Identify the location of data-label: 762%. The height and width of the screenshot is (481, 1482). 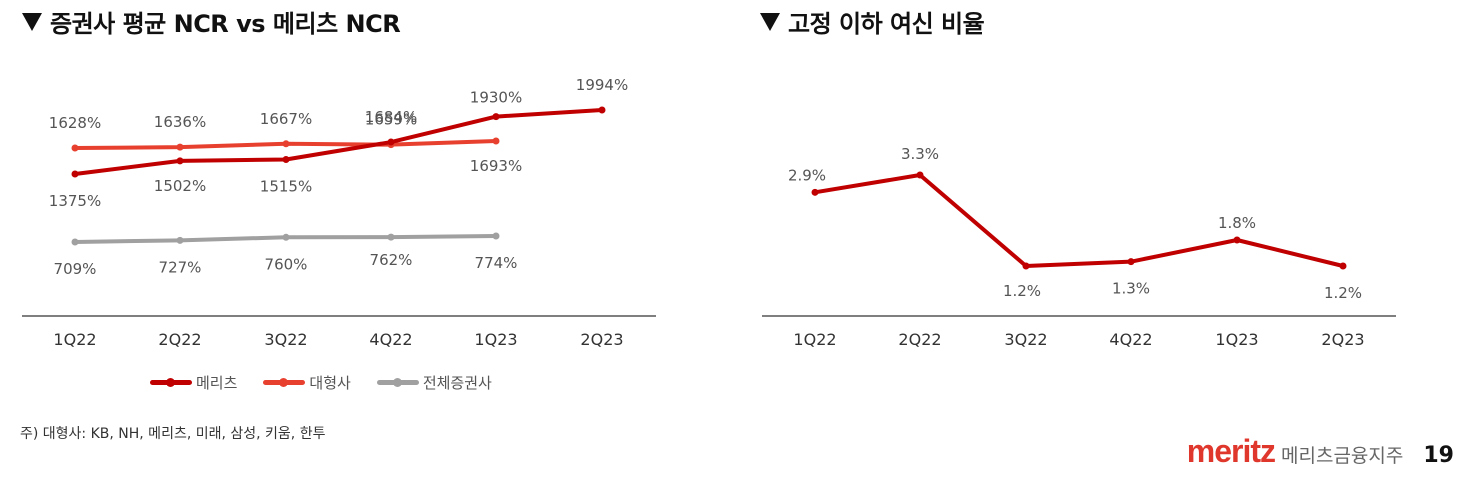
(391, 260).